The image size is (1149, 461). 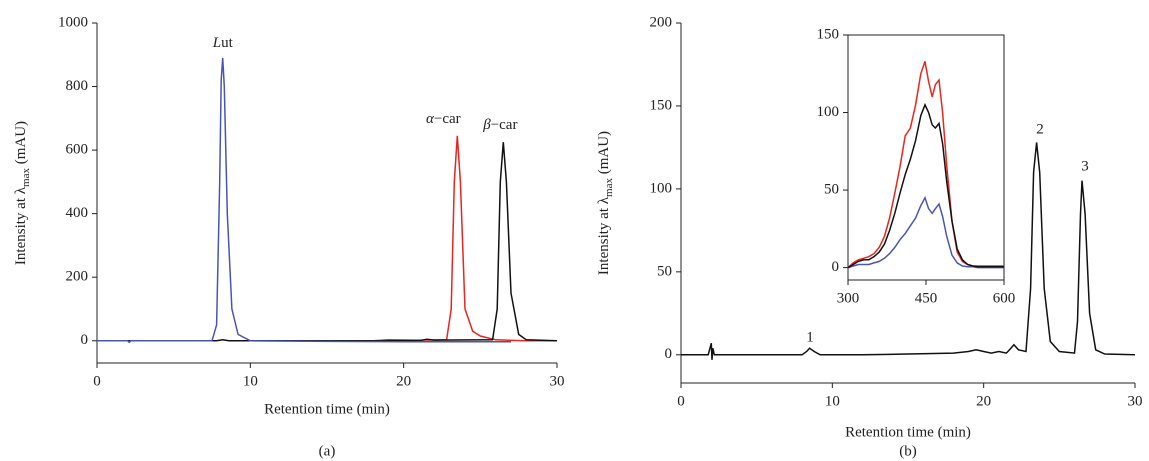 What do you see at coordinates (1040, 129) in the screenshot?
I see `peak-annotation: 2` at bounding box center [1040, 129].